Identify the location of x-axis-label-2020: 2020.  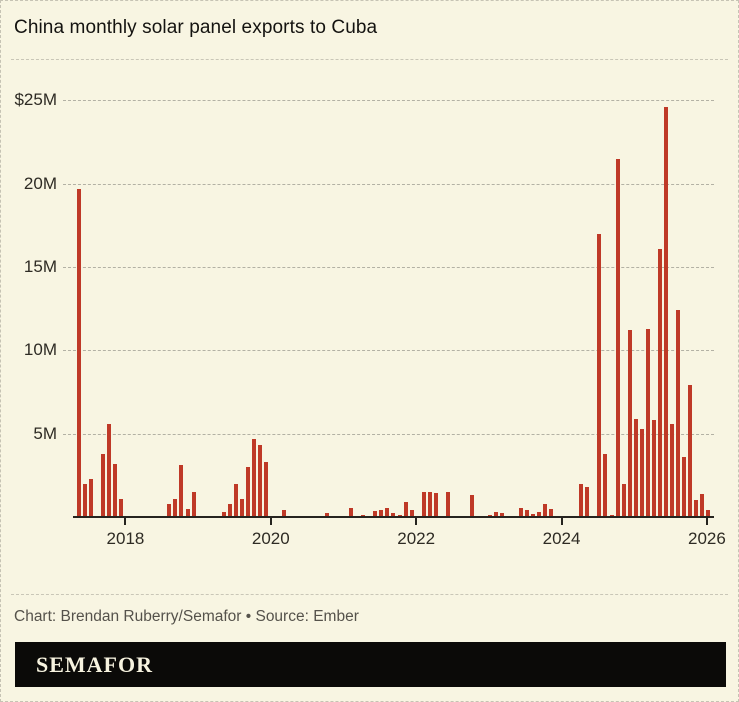
(270, 538).